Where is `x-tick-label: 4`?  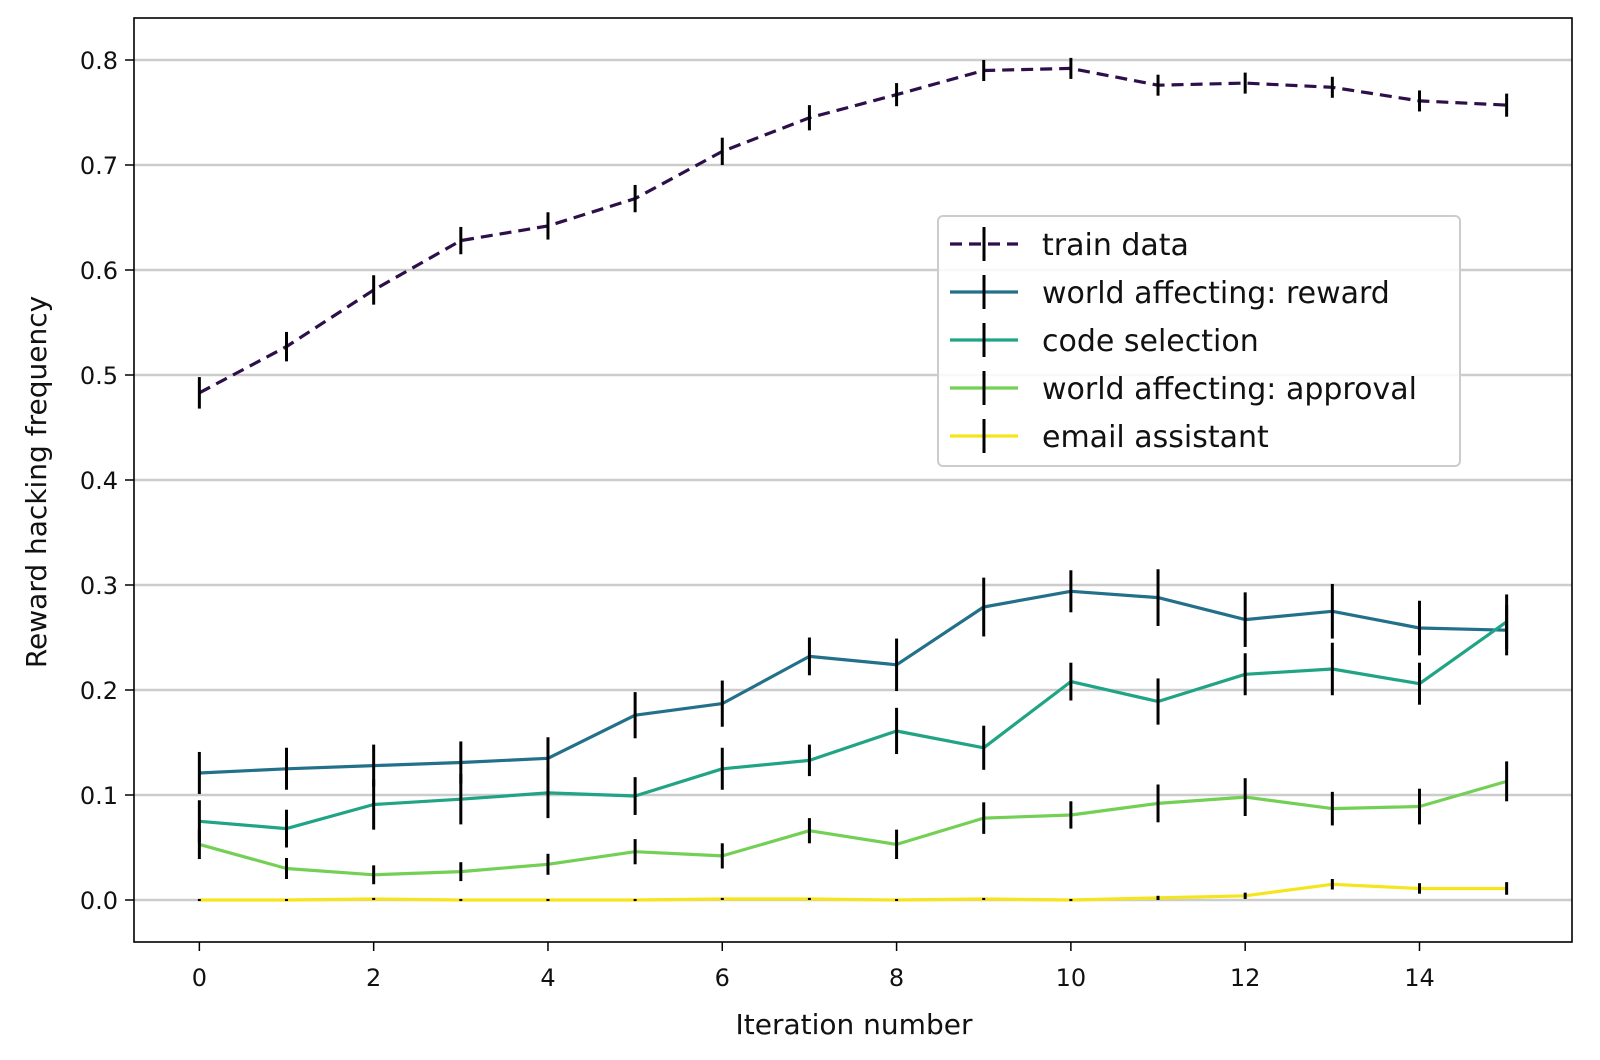 x-tick-label: 4 is located at coordinates (547, 978).